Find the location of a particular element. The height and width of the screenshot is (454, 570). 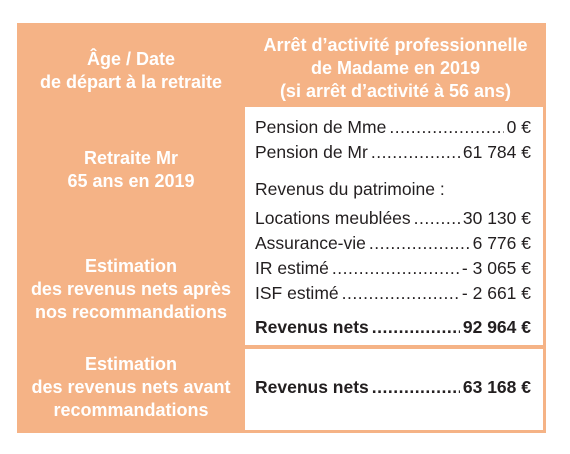

pension-mme-row: Pension de Mme 0 € is located at coordinates (393, 127).